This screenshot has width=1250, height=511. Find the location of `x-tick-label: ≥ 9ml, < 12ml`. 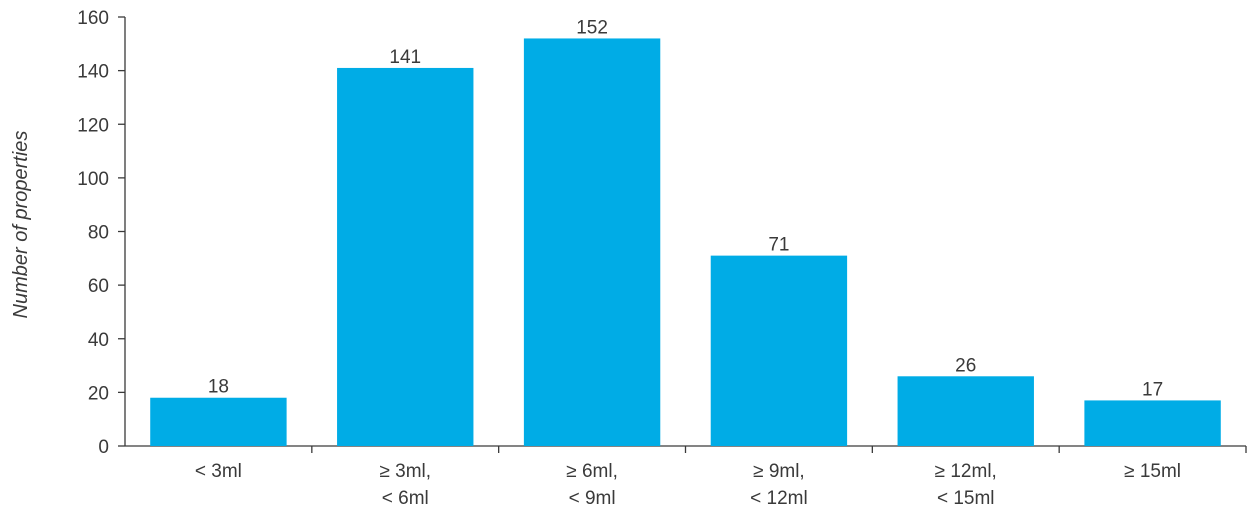

x-tick-label: ≥ 9ml, < 12ml is located at coordinates (779, 485).